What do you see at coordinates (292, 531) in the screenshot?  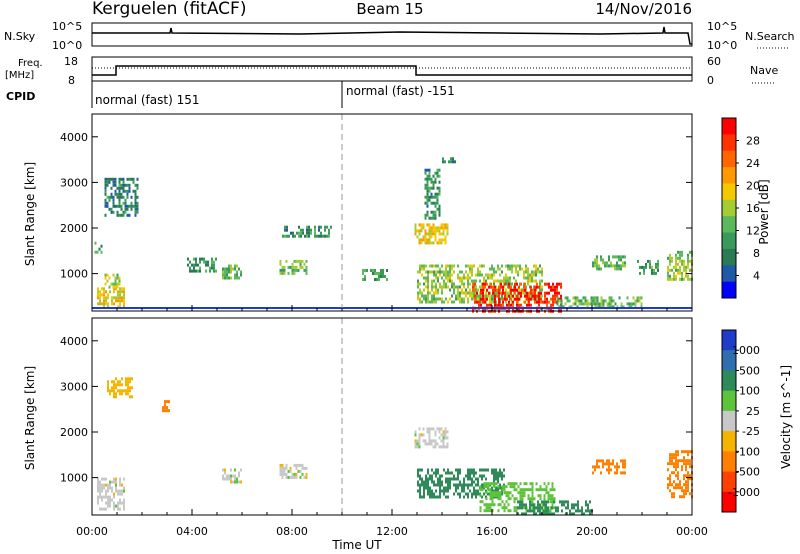 I see `x-tick-label: 08:00` at bounding box center [292, 531].